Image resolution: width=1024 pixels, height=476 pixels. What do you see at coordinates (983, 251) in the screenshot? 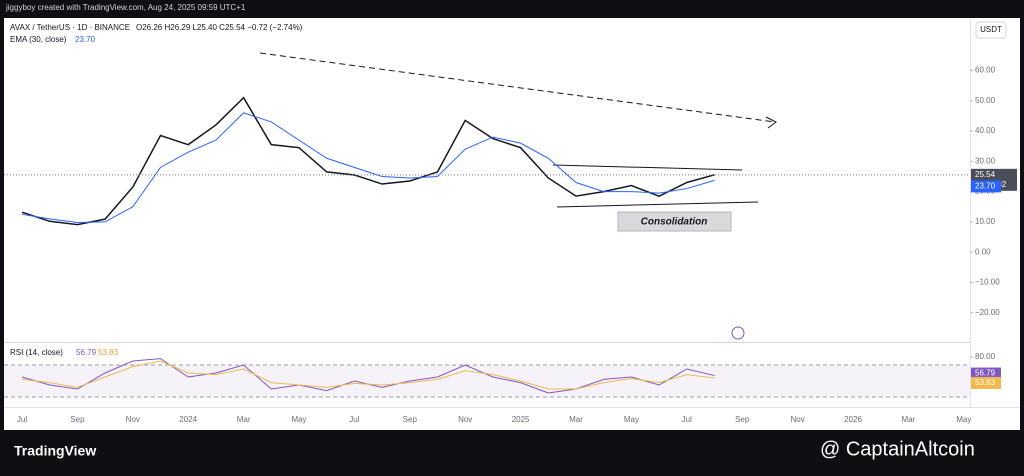
I see `y-tick-label: 0.00` at bounding box center [983, 251].